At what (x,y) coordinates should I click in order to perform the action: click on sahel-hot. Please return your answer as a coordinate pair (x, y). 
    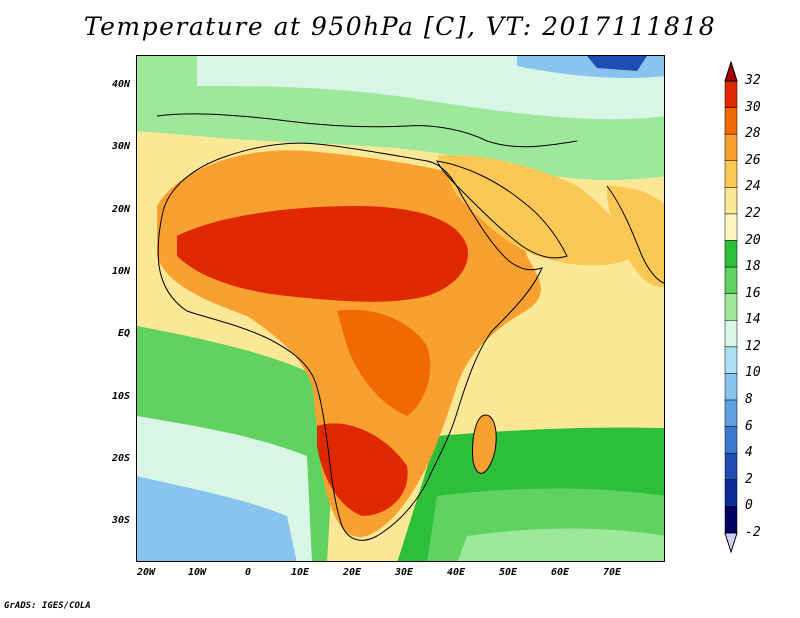
    Looking at the image, I should click on (322, 254).